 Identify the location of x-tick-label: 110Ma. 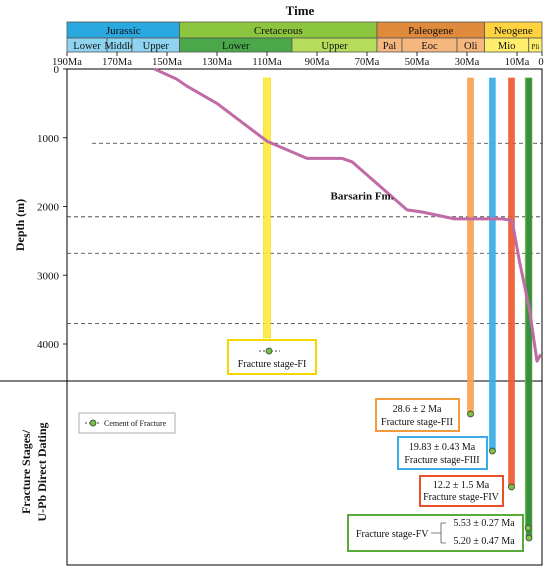
(267, 62).